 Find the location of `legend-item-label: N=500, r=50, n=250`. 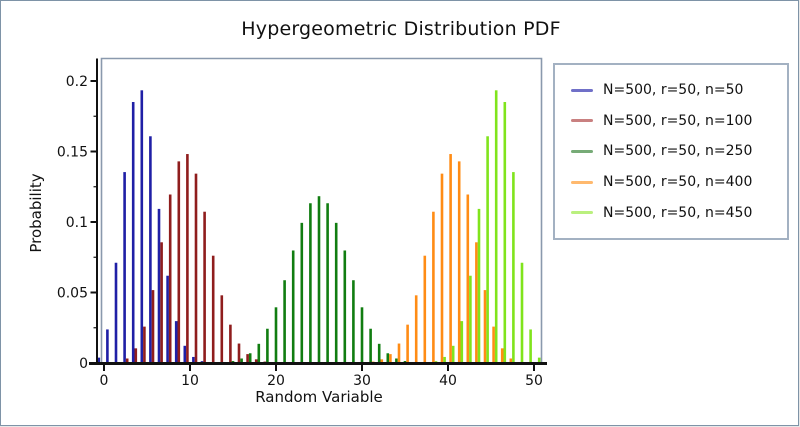

legend-item-label: N=500, r=50, n=250 is located at coordinates (678, 151).